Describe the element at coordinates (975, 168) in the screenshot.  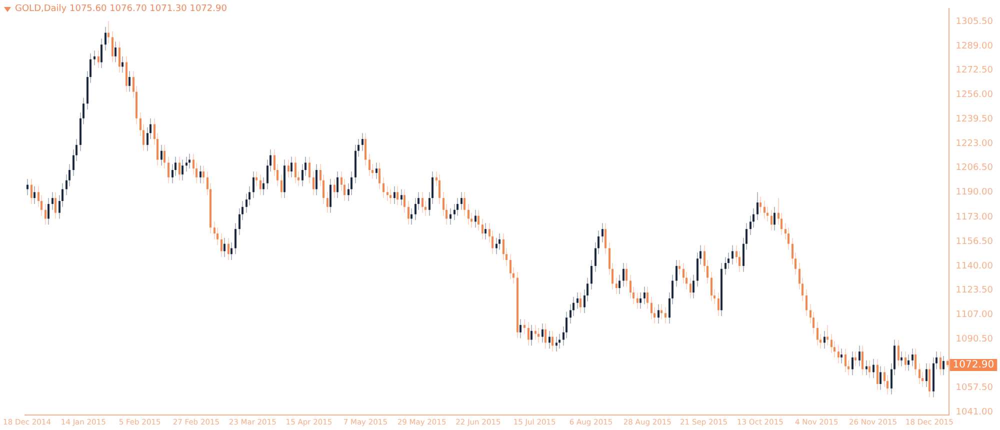
I see `y-tick-label: 1206.50` at that location.